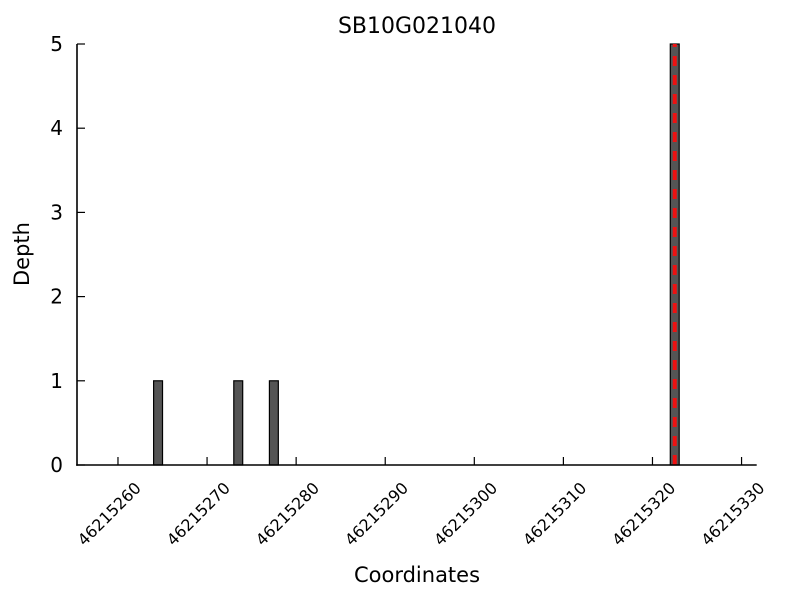  Describe the element at coordinates (643, 513) in the screenshot. I see `x-tick-label: 46215320` at that location.